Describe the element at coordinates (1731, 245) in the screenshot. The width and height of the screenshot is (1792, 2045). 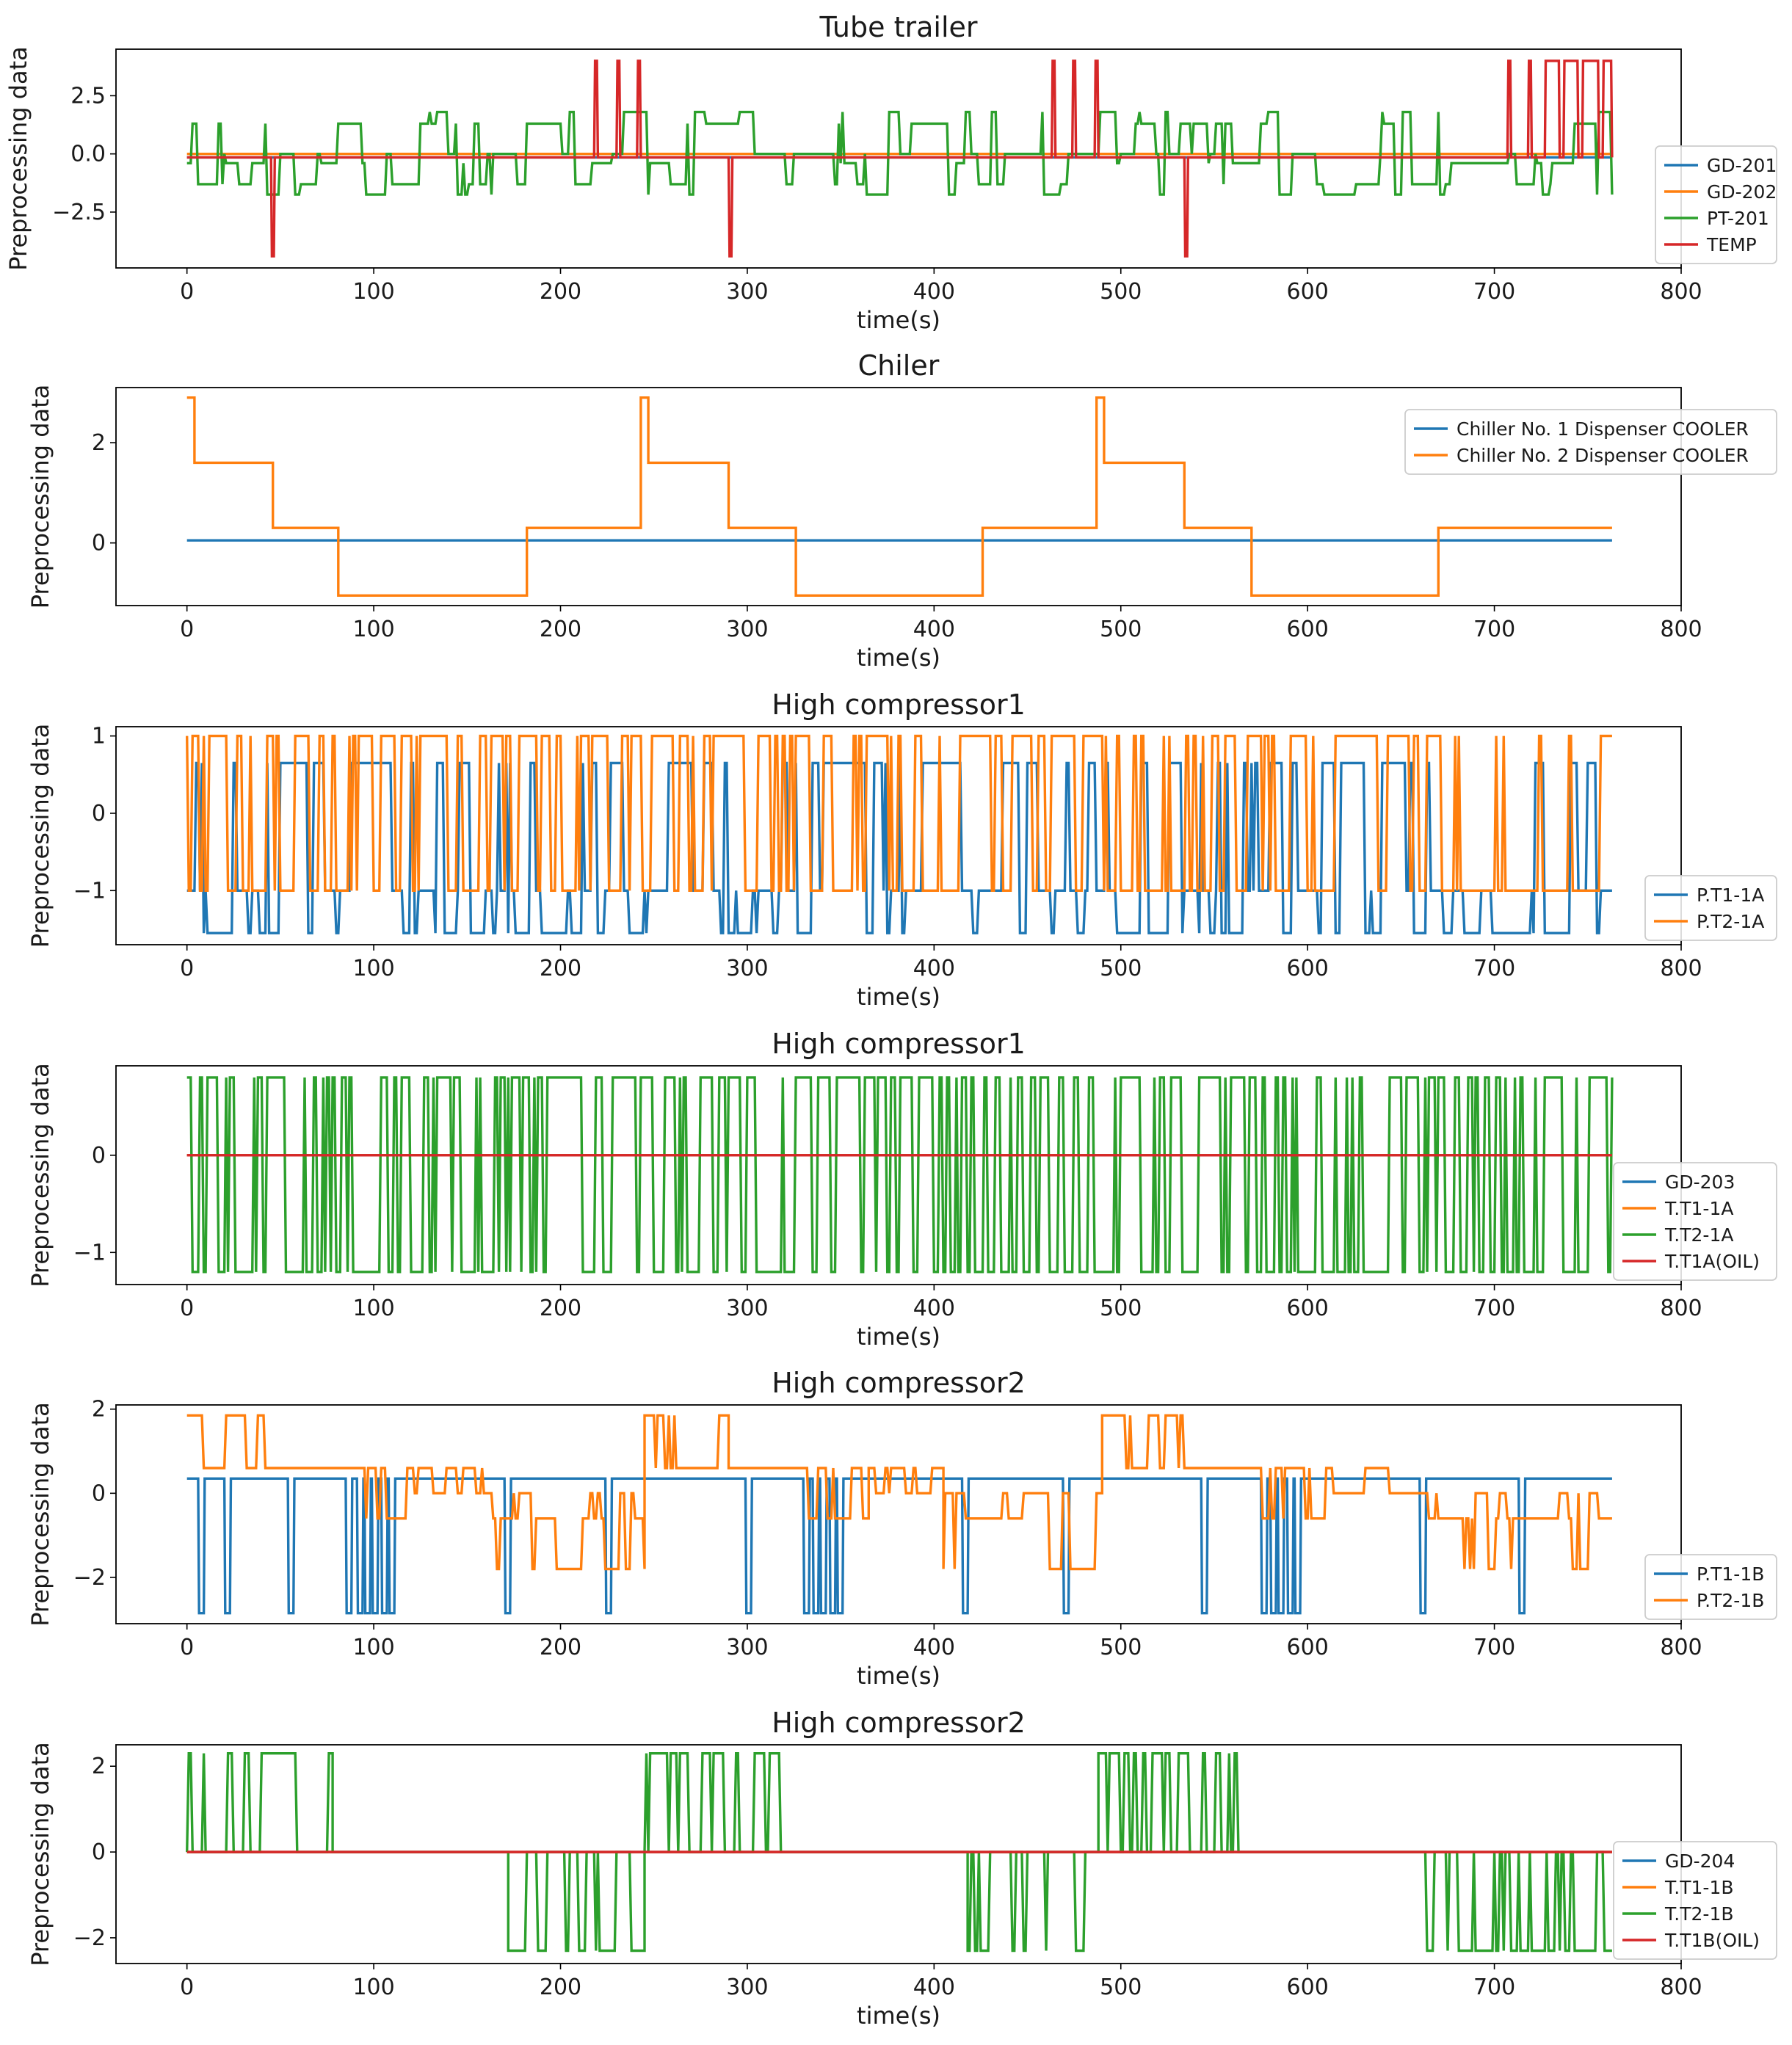
I see `legend-label: TEMP` at that location.